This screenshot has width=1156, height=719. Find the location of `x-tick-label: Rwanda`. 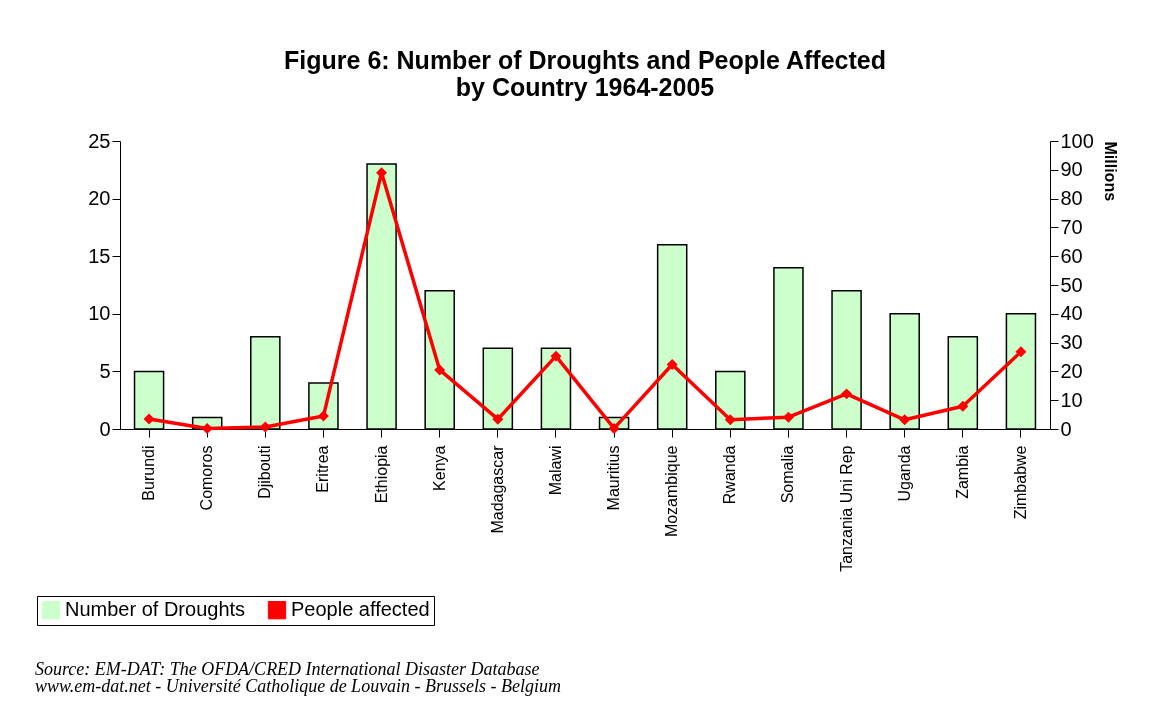

x-tick-label: Rwanda is located at coordinates (730, 475).